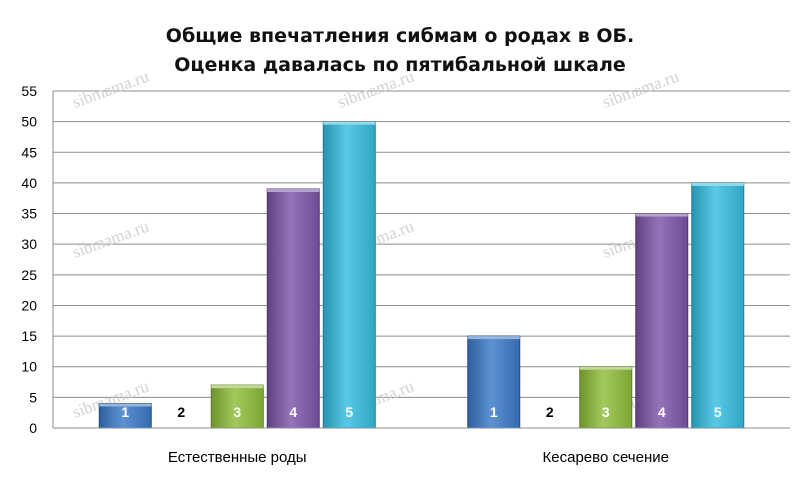 The image size is (800, 485). Describe the element at coordinates (29, 275) in the screenshot. I see `y-tick-label: 25` at that location.